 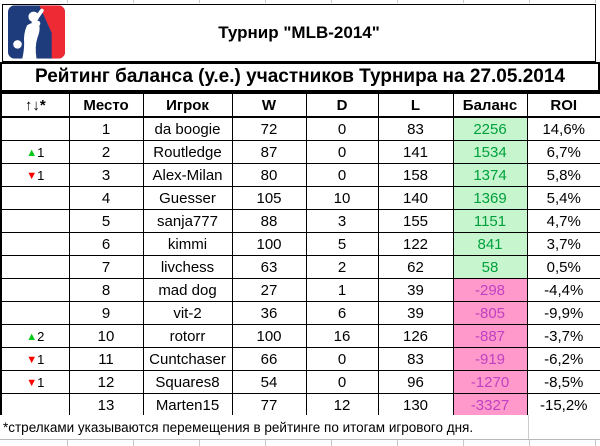 I want to click on table-row: 5 sanja777 88 3 155 1151 4,7%, so click(x=300, y=221).